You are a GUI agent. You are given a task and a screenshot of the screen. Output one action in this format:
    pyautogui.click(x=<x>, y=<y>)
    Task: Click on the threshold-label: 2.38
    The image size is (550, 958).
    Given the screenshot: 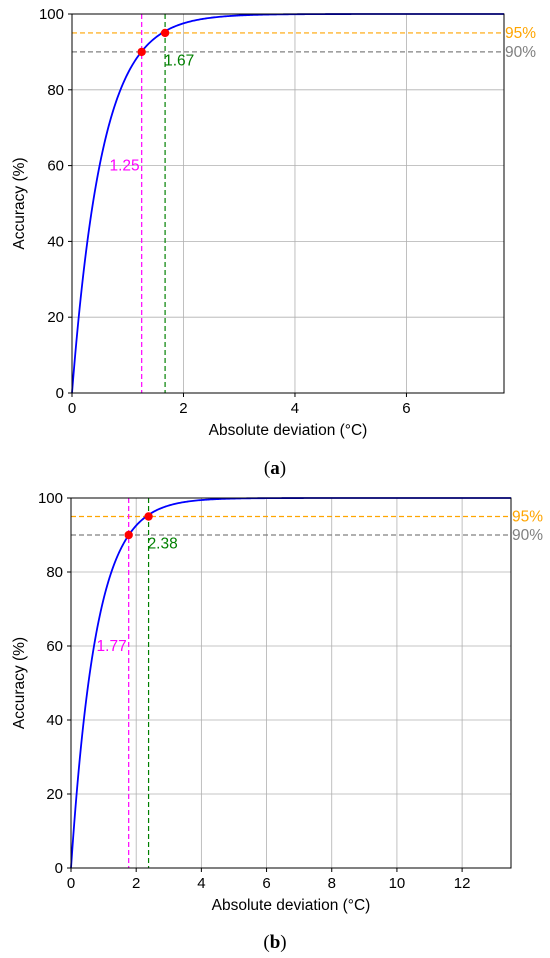 What is the action you would take?
    pyautogui.click(x=163, y=543)
    